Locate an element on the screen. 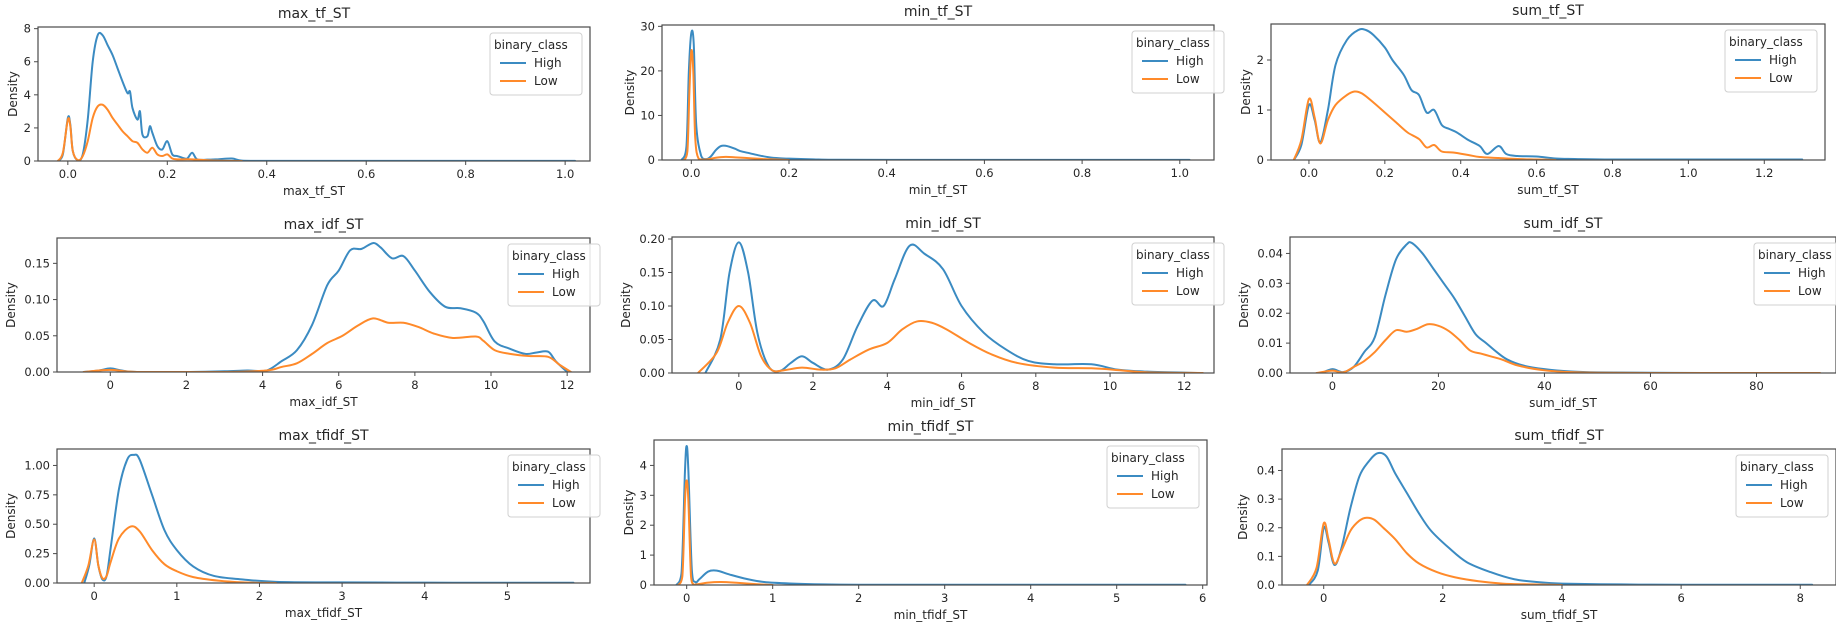 This screenshot has width=1836, height=632. x-tick-label: 1 is located at coordinates (772, 598).